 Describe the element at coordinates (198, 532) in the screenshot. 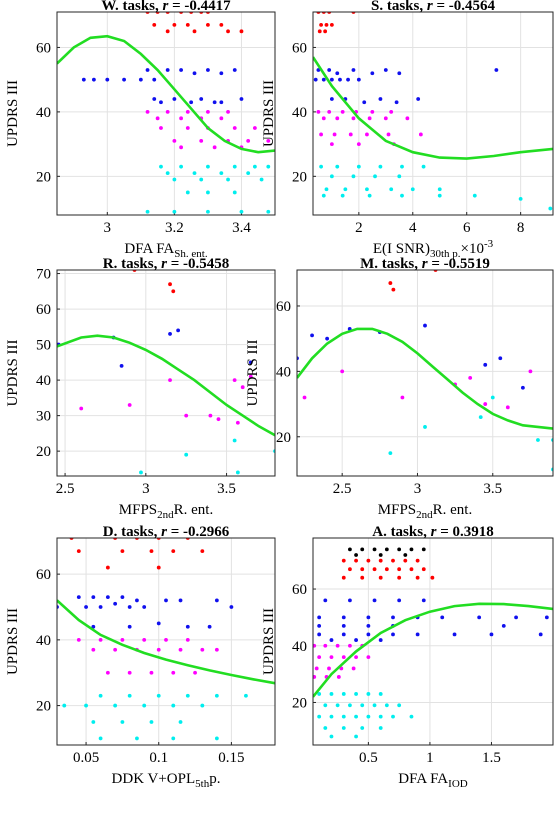

I see `title-part: = -0.2966` at that location.